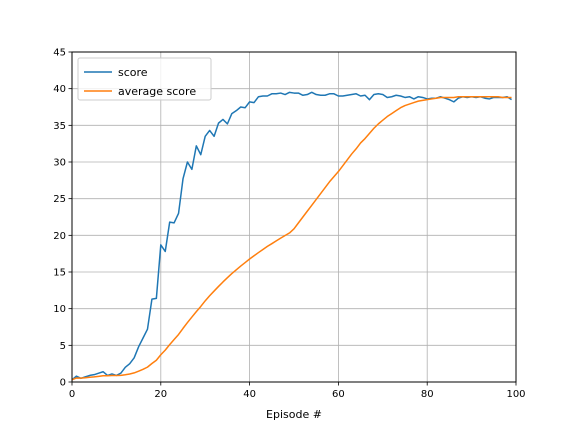 Image resolution: width=573 pixels, height=429 pixels. Describe the element at coordinates (515, 394) in the screenshot. I see `x-tick-label: 100` at that location.